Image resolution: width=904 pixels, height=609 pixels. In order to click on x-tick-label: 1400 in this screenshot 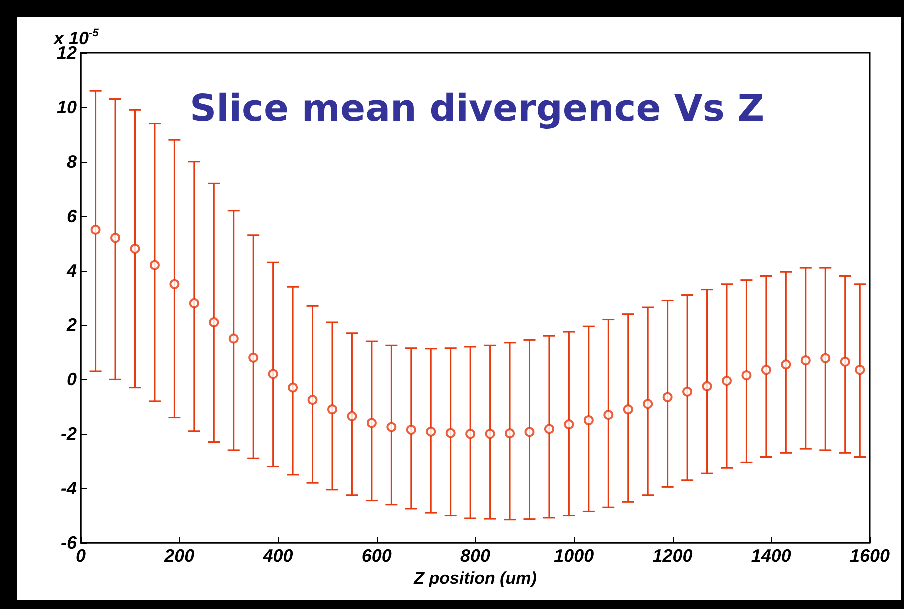, I will do `click(771, 556)`.